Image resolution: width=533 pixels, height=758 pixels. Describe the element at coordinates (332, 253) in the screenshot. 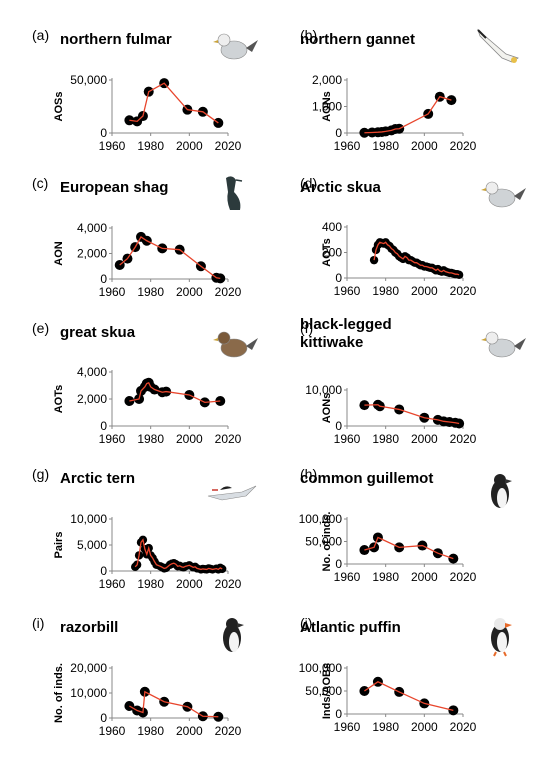

I see `y-tick-label: 200` at that location.